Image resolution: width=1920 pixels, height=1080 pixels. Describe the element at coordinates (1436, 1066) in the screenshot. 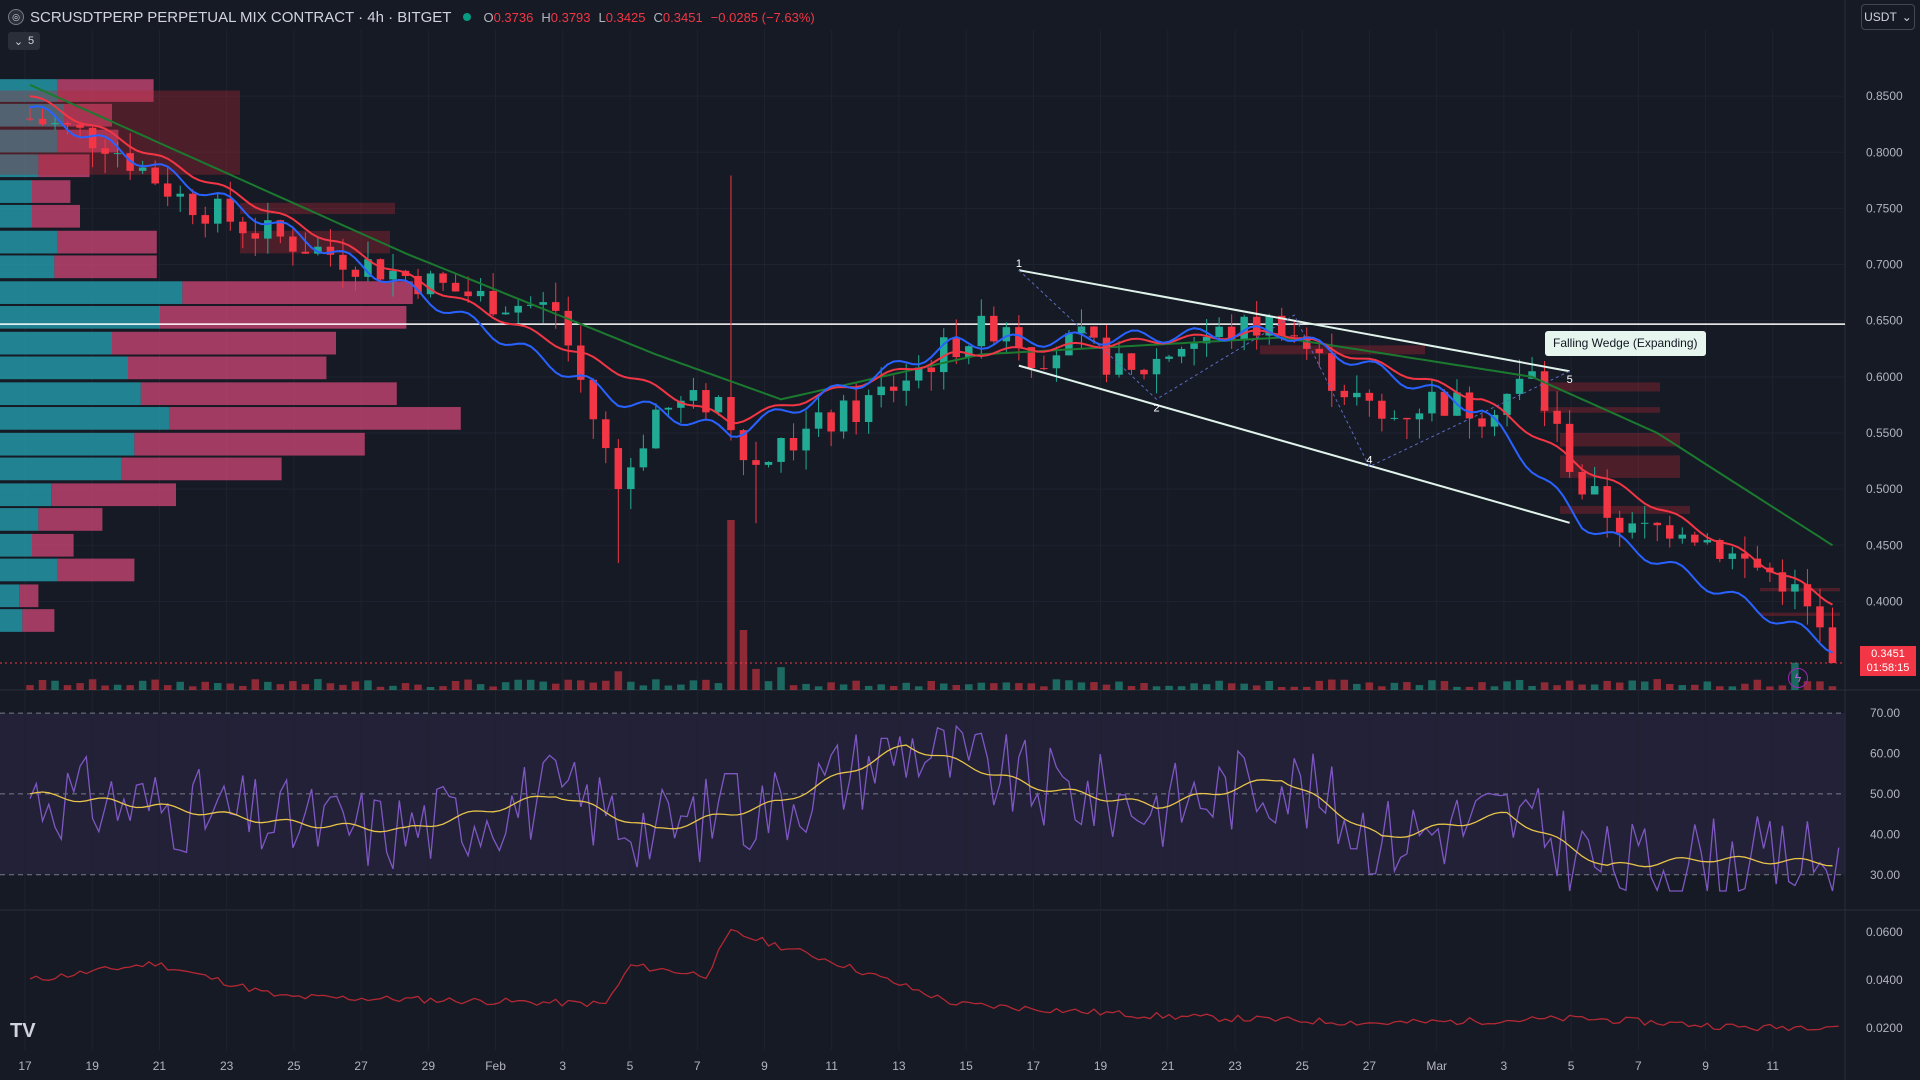

I see `time-tick-label: Mar` at that location.